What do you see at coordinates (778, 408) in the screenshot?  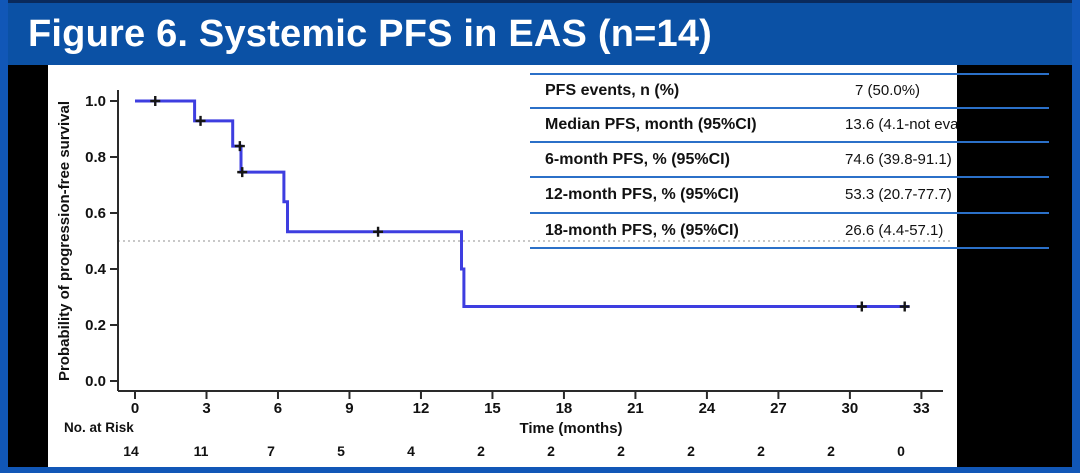 I see `x-tick-label: 27` at bounding box center [778, 408].